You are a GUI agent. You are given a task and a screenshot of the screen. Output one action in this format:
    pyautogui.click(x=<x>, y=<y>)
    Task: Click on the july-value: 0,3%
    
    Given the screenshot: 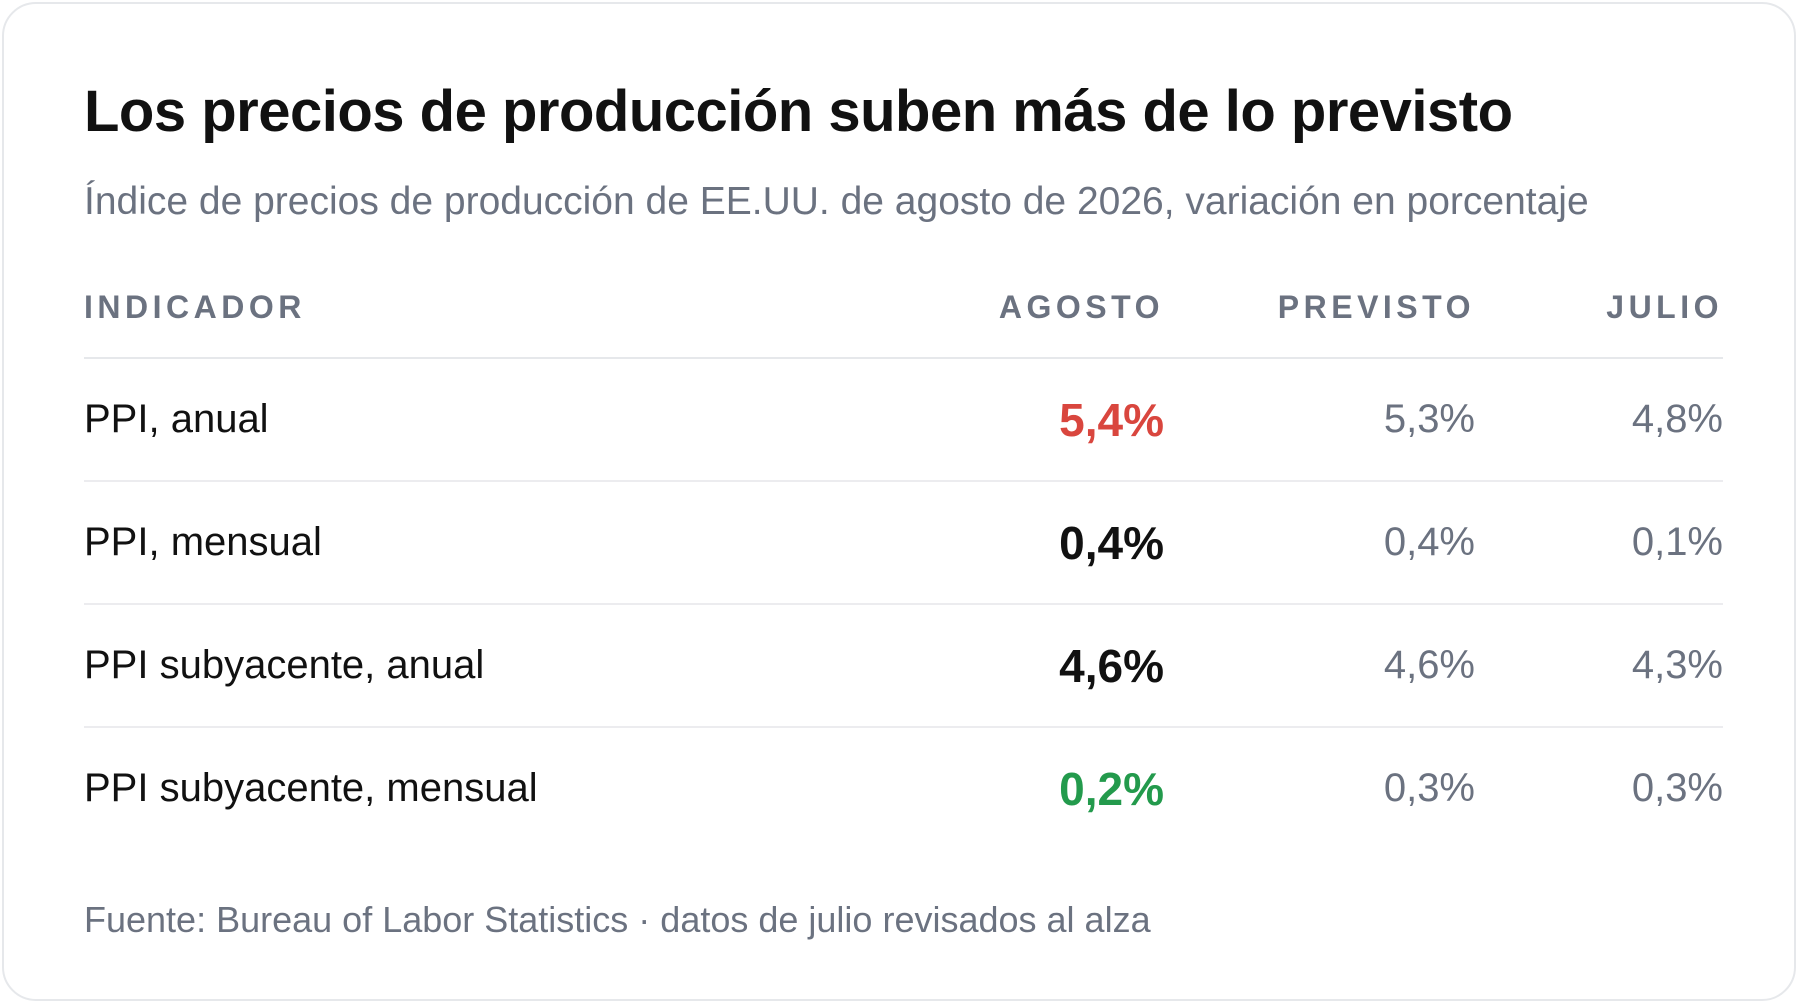 What is the action you would take?
    pyautogui.click(x=1677, y=788)
    